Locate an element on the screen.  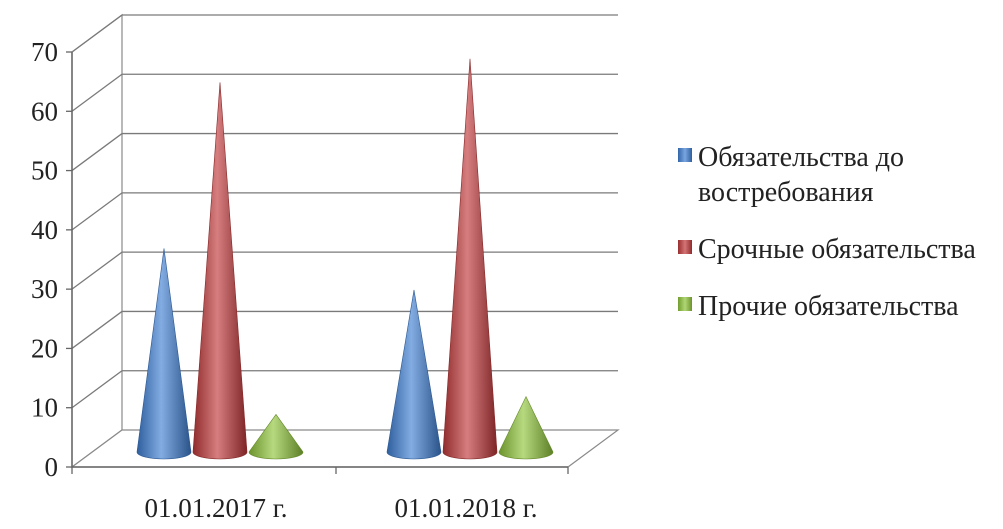
y-tick-label: 30 is located at coordinates (44, 289).